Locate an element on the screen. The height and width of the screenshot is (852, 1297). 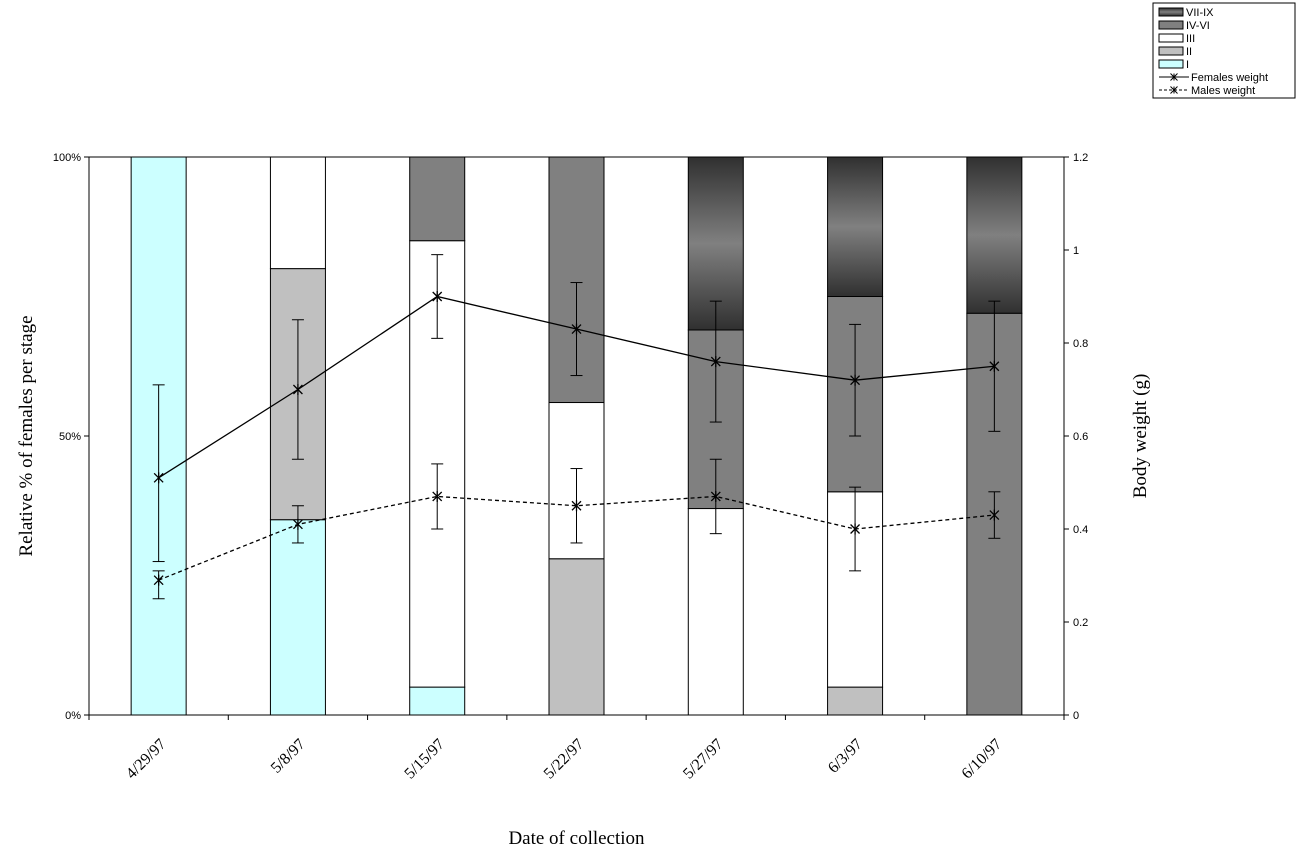
y-tick-label: 100% is located at coordinates (67, 158).